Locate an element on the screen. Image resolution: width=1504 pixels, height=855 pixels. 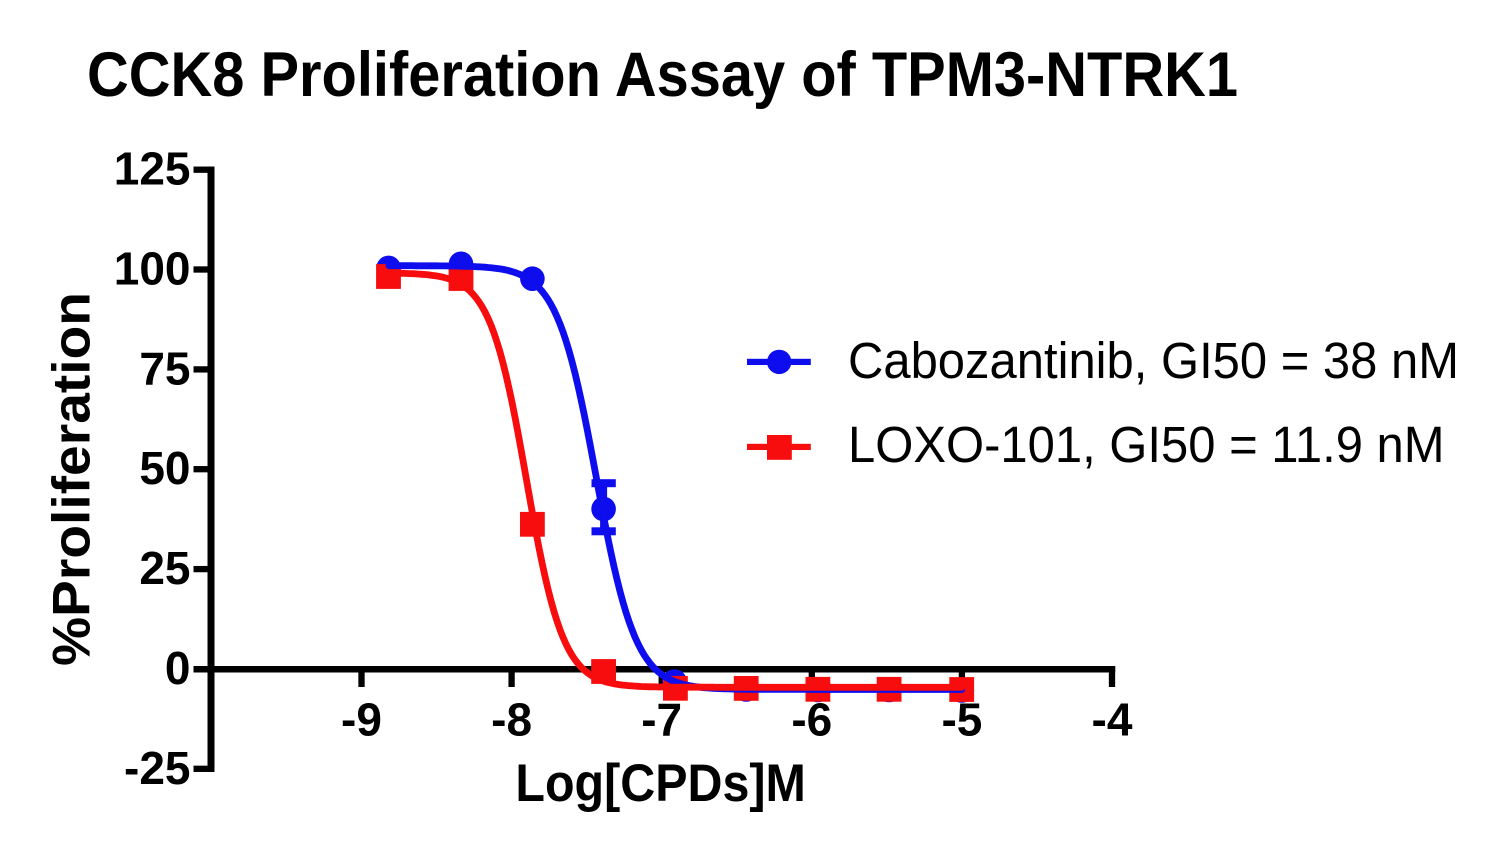
svg-text: -4 is located at coordinates (1112, 720).